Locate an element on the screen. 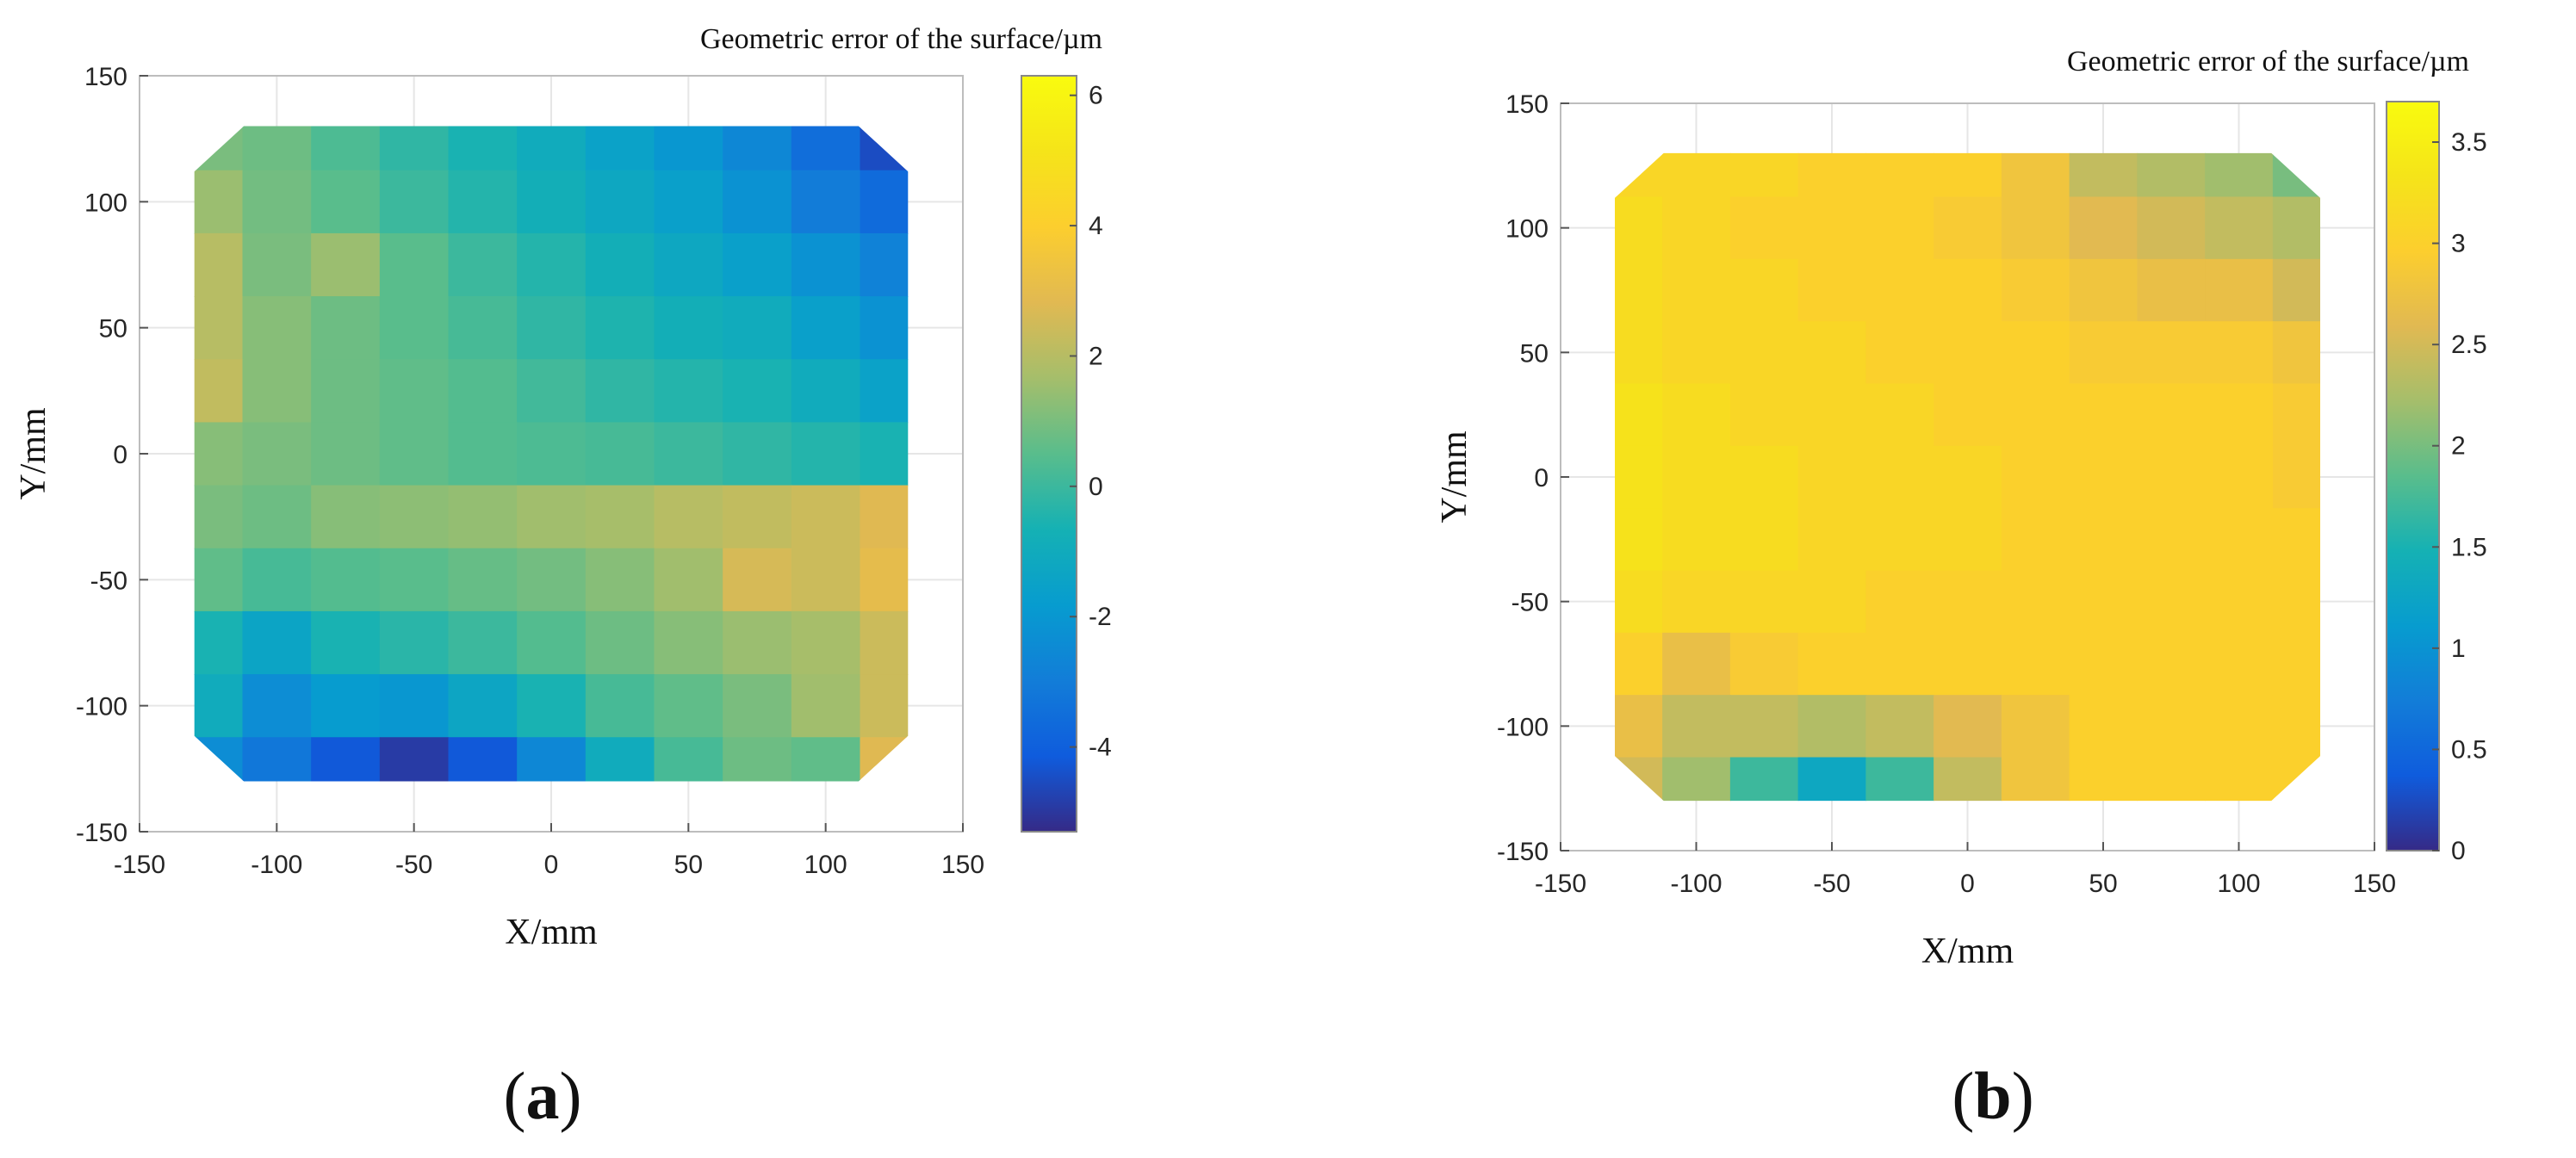  colorbar-tick-label: 2 is located at coordinates (2458, 447).